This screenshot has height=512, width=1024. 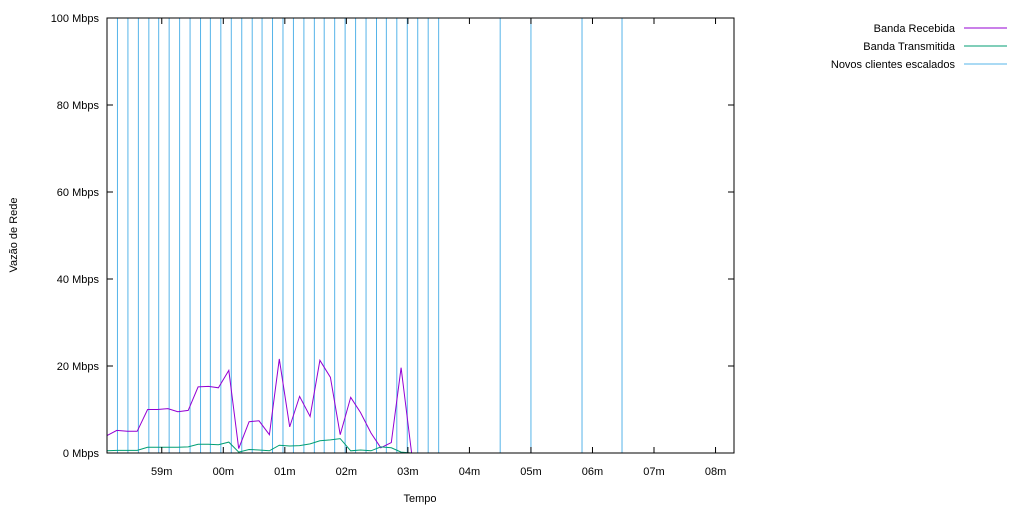 I want to click on series-line-banda-recebida, so click(x=269, y=406).